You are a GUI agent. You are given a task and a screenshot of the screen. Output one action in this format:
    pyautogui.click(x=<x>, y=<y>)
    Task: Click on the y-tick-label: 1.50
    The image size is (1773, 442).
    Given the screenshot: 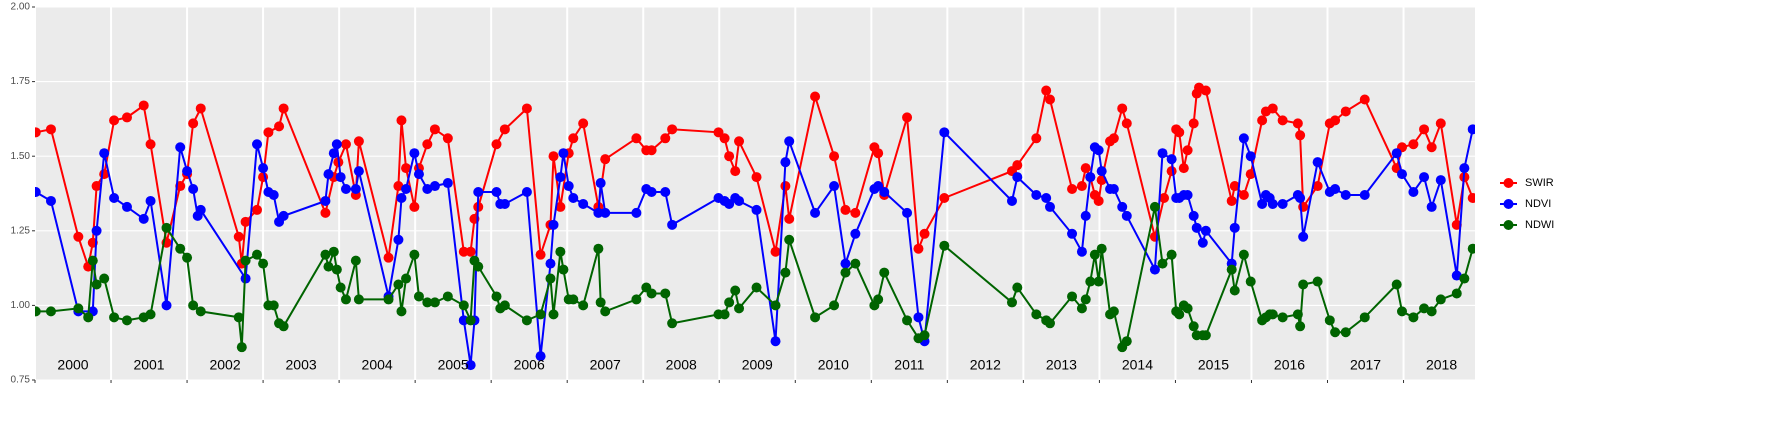 What is the action you would take?
    pyautogui.click(x=21, y=156)
    